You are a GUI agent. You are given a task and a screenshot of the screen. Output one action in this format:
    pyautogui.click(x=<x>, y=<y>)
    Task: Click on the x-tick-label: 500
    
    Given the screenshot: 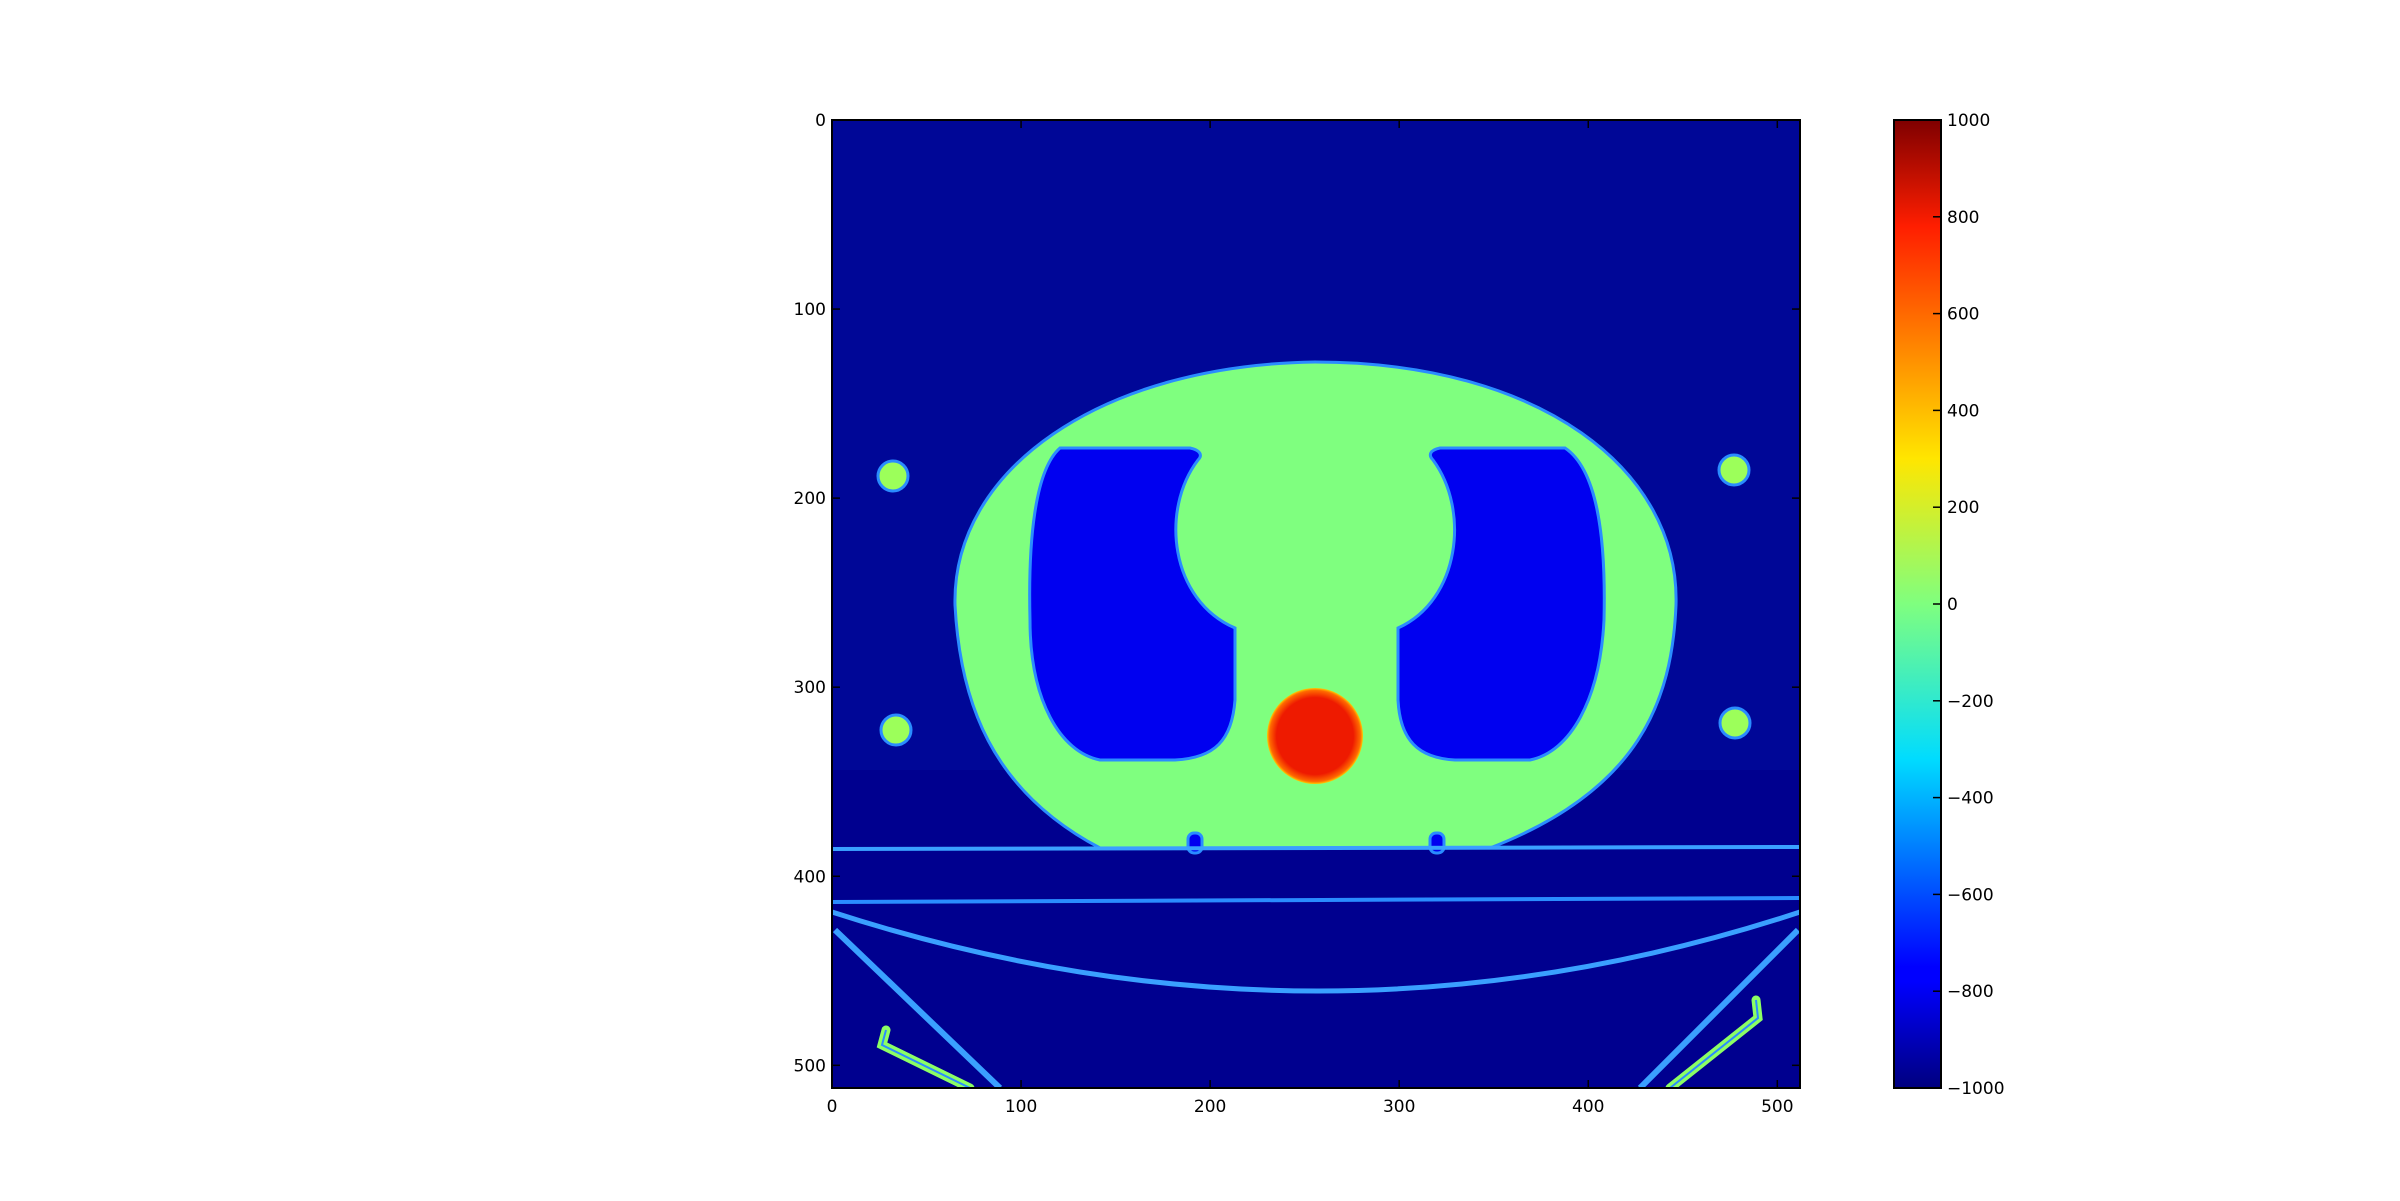 What is the action you would take?
    pyautogui.click(x=1777, y=1107)
    